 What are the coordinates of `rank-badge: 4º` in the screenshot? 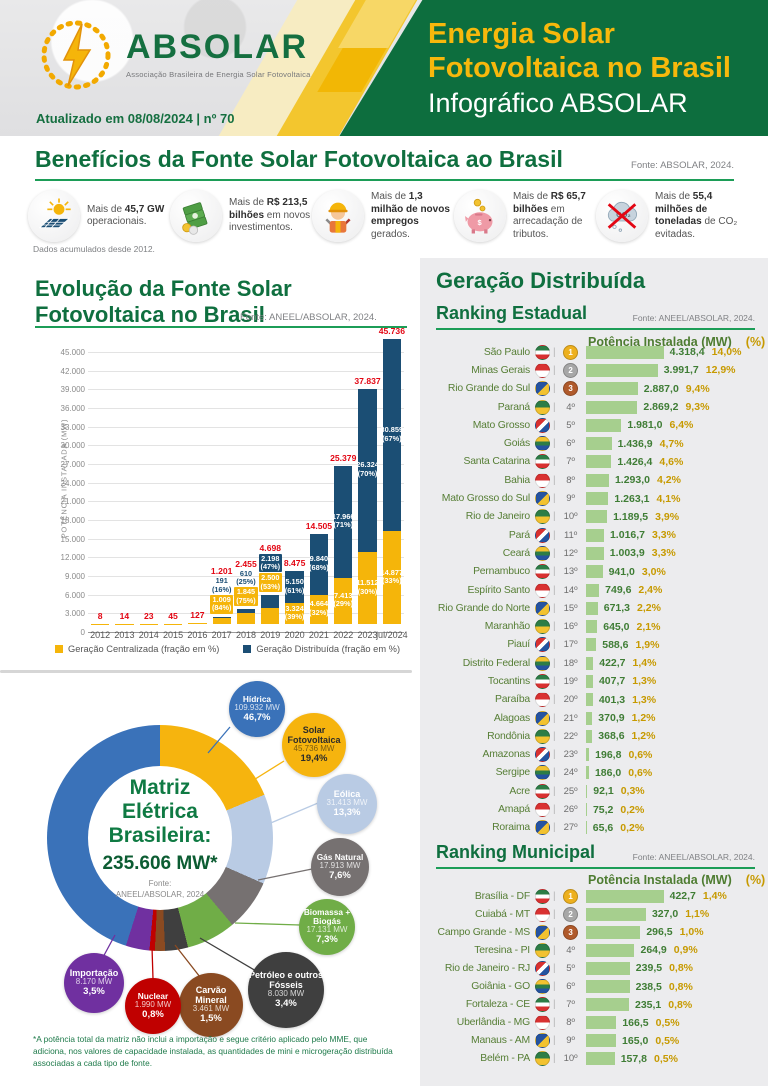 It's located at (571, 950).